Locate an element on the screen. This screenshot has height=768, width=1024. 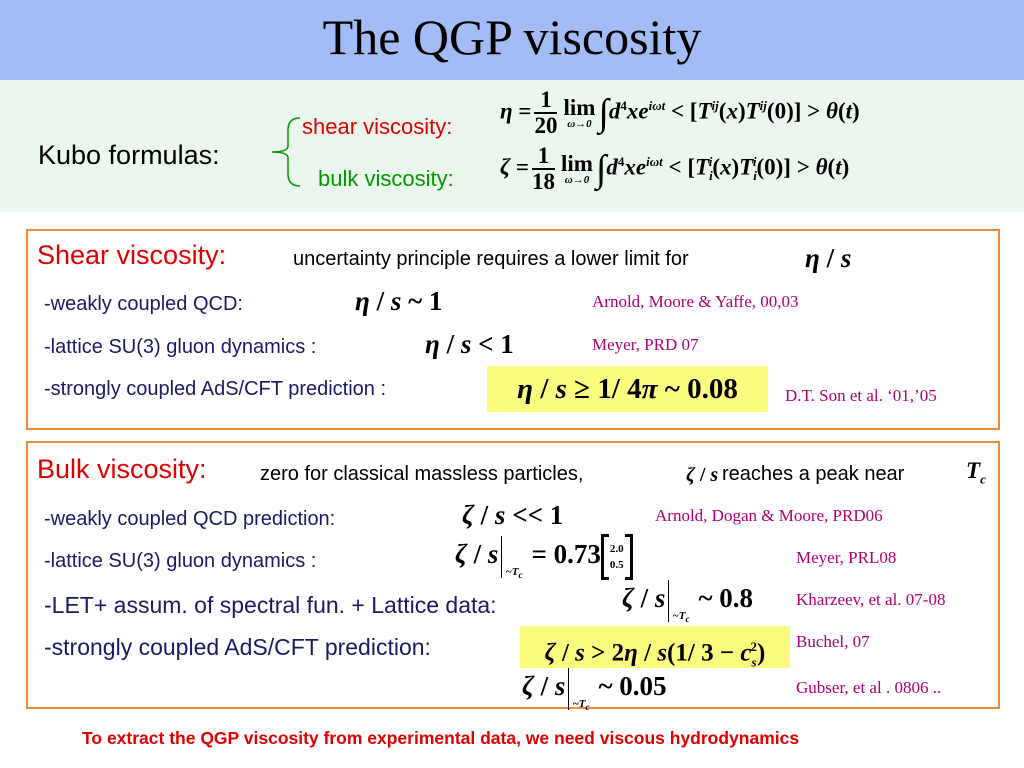
bulk-row-weak-label: -weakly coupled QCD prediction: is located at coordinates (190, 519).